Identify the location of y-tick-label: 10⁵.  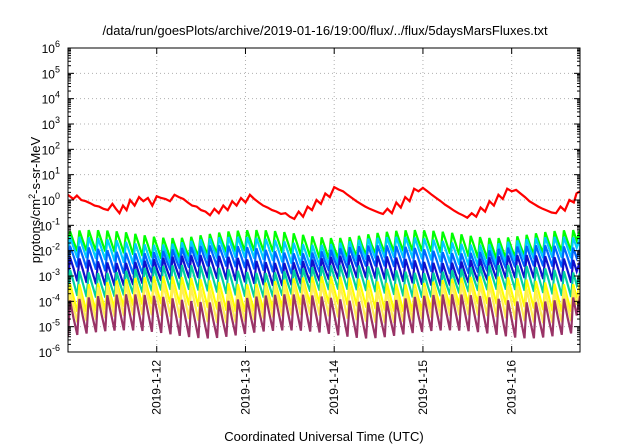
(51, 72).